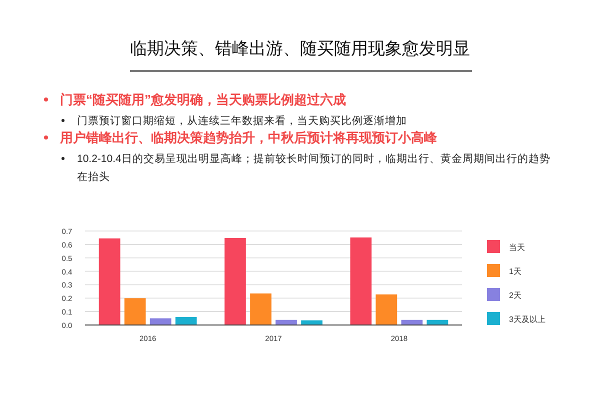 Image resolution: width=600 pixels, height=398 pixels. What do you see at coordinates (313, 167) in the screenshot?
I see `text: 10.2-10.4日的交易呈现出明显高峰；提前较长时间预订的同时，临期出行、黄金周期间出行的趋势在抬头` at bounding box center [313, 167].